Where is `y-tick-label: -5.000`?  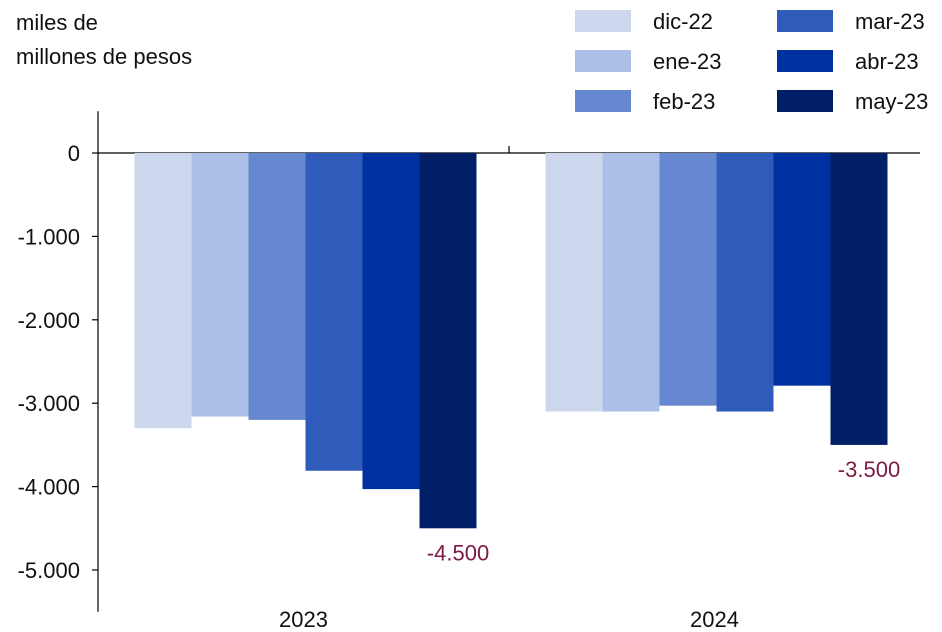 y-tick-label: -5.000 is located at coordinates (49, 570).